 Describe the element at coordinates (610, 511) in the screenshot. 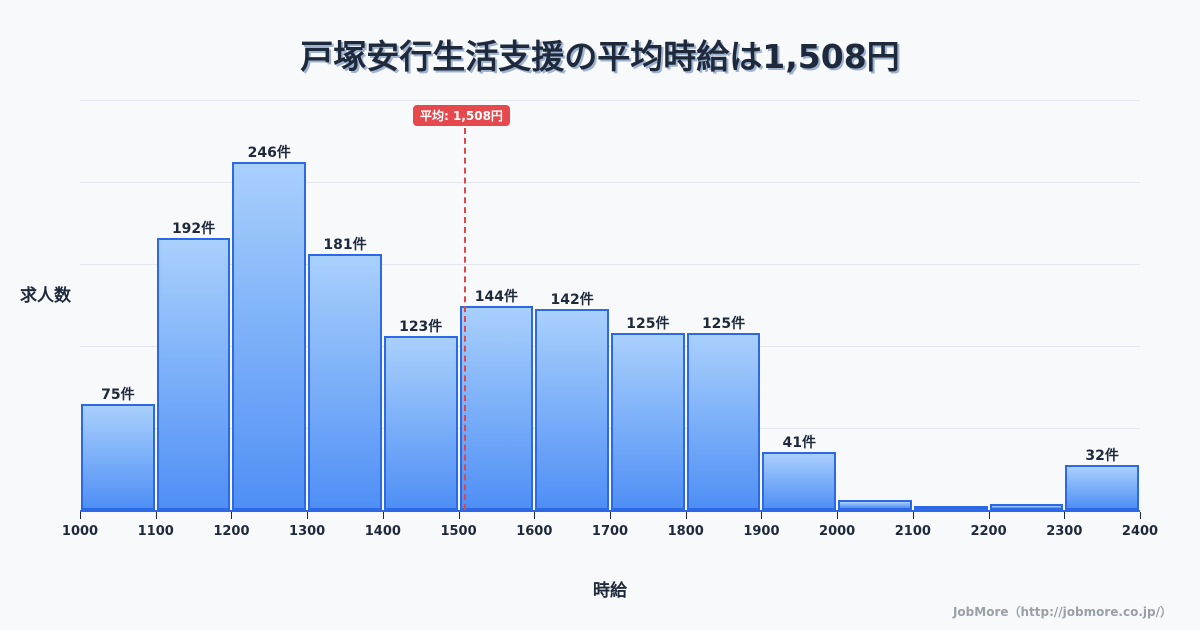

I see `x-axis` at that location.